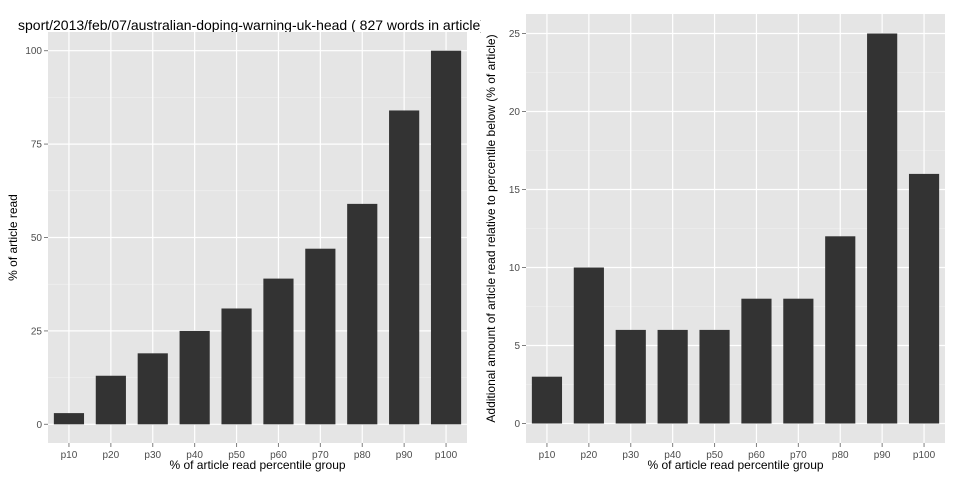  What do you see at coordinates (236, 455) in the screenshot?
I see `left-x-tick-label: p50` at bounding box center [236, 455].